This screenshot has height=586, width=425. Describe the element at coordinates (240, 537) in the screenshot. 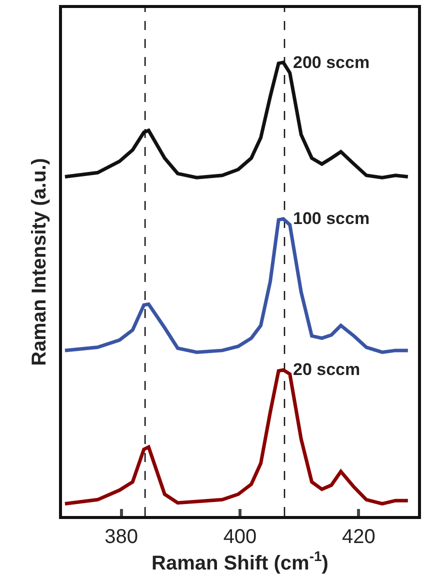

I see `x-tick-label: 400` at that location.